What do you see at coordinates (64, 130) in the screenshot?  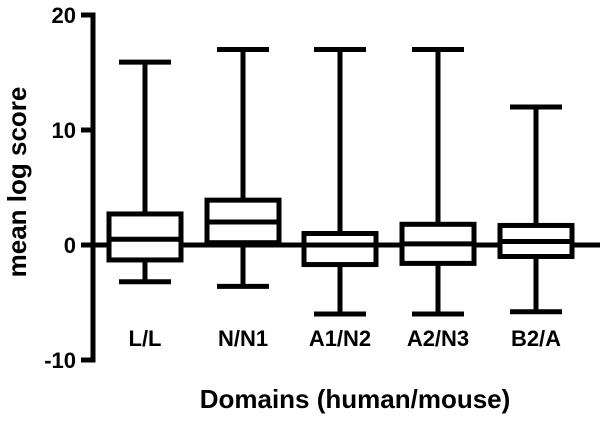 I see `y-tick-label: 10` at bounding box center [64, 130].